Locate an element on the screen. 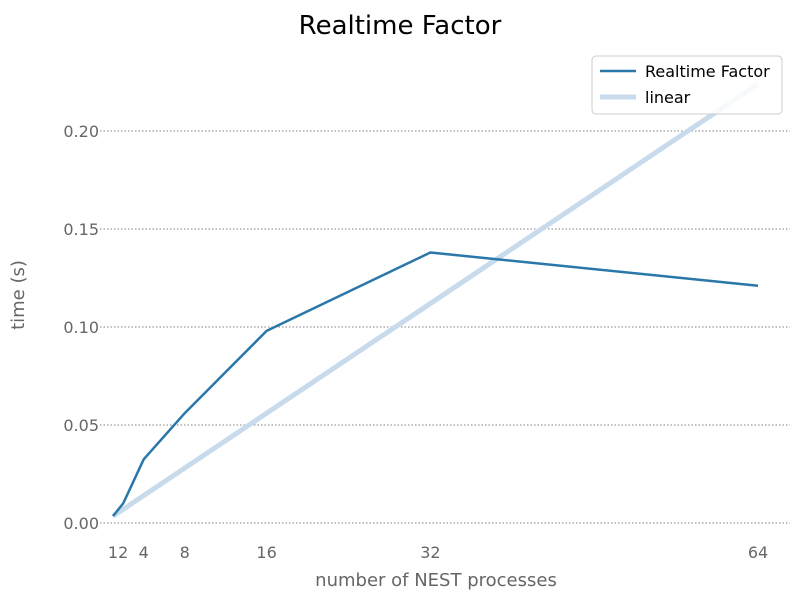 This screenshot has width=800, height=600. x-tick-label: 1 is located at coordinates (113, 552).